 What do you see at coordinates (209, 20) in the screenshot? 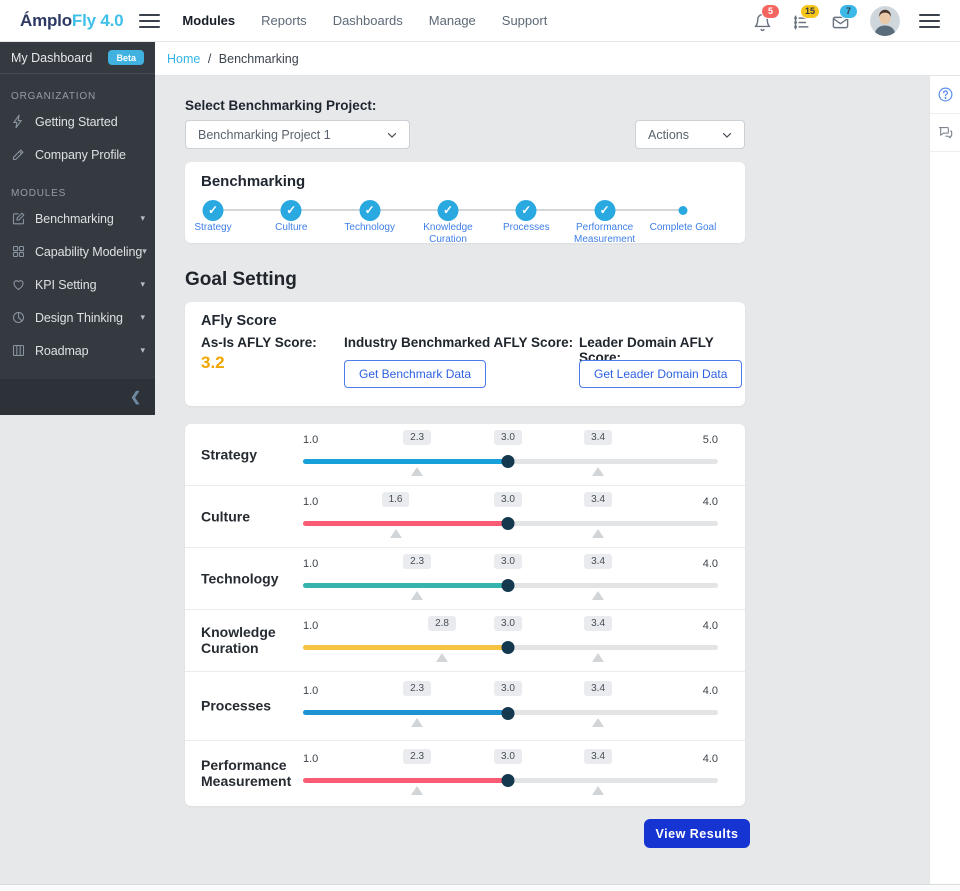
I see `nav-item-modules: Modules` at bounding box center [209, 20].